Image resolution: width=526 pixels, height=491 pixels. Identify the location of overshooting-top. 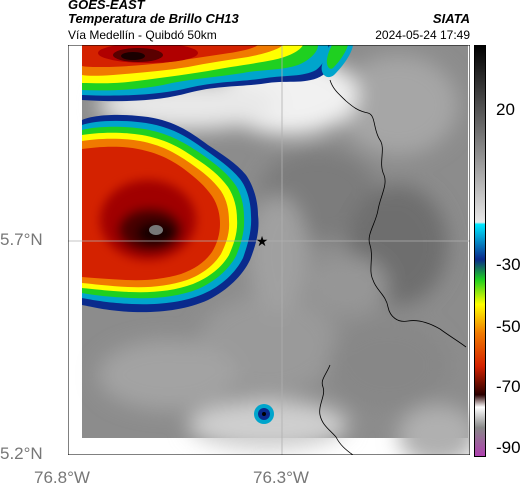
(156, 230).